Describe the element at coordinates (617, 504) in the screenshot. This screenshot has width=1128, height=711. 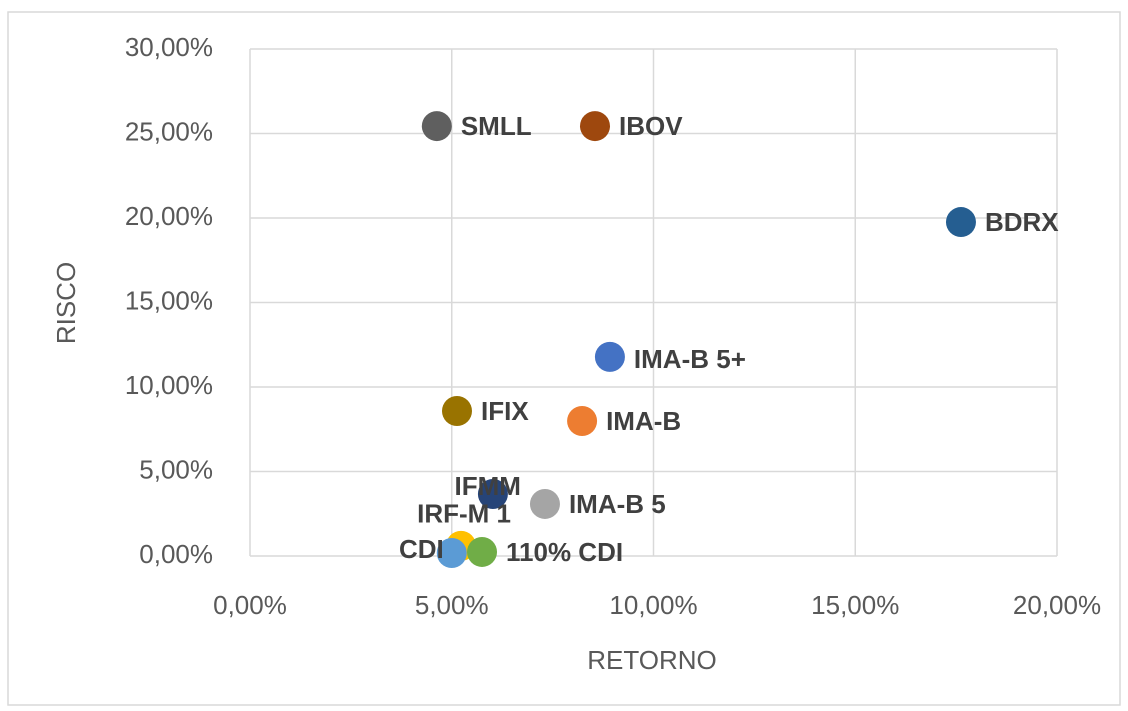
I see `data-label: IMA-B 5` at that location.